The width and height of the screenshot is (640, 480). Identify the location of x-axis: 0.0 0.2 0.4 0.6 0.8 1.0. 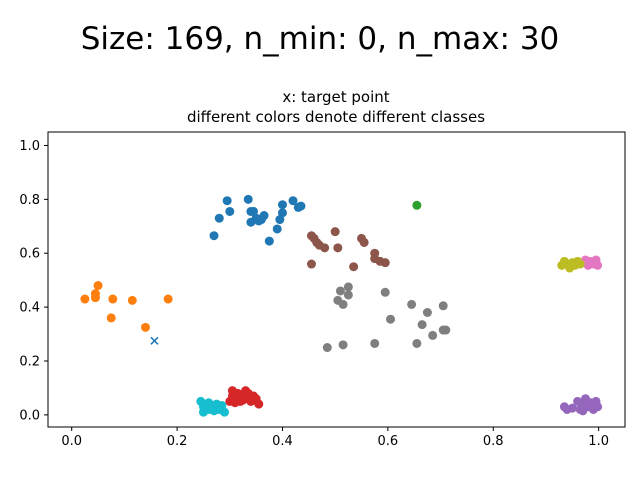
(335, 438).